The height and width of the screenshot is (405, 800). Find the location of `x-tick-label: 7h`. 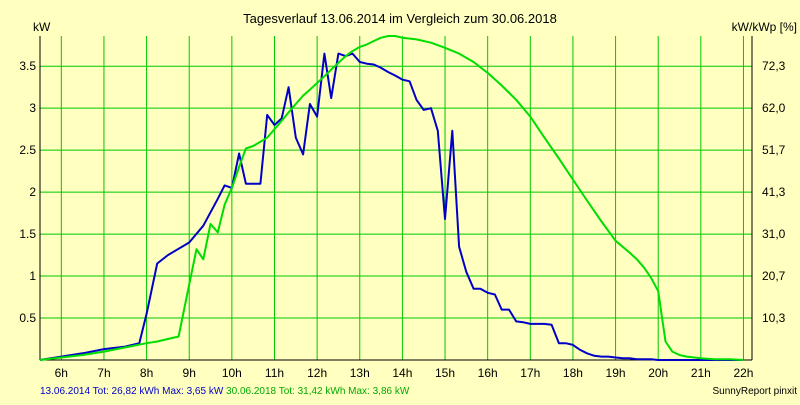

x-tick-label: 7h is located at coordinates (103, 373).